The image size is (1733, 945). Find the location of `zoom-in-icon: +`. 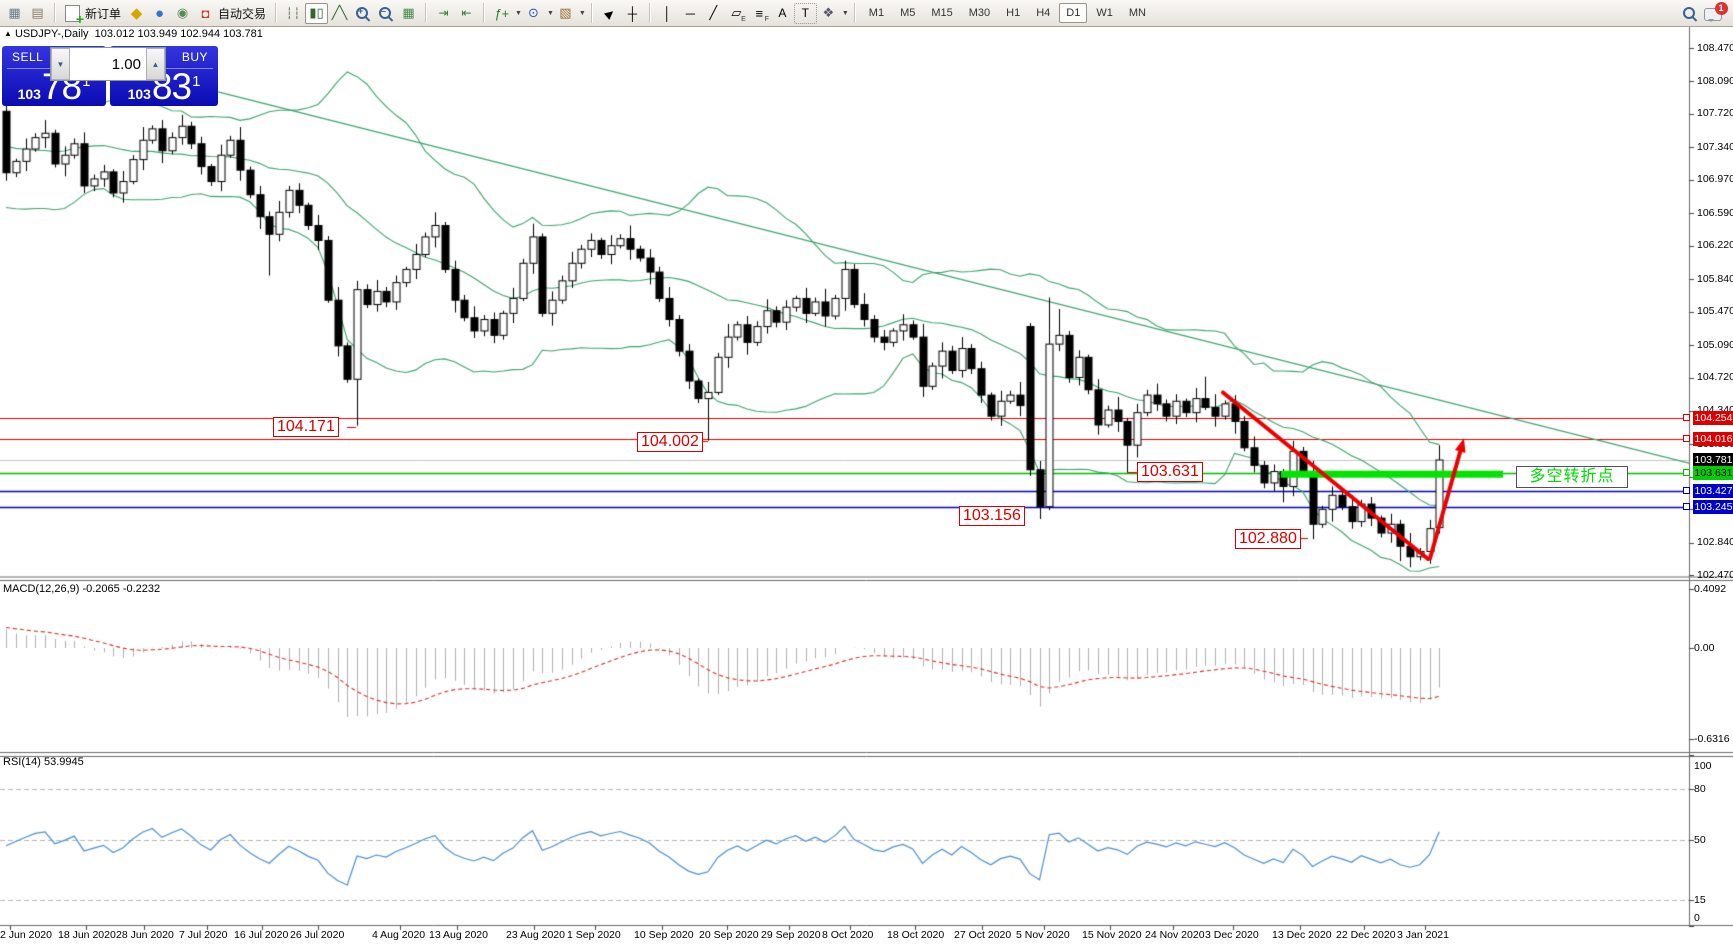

zoom-in-icon: + is located at coordinates (362, 13).